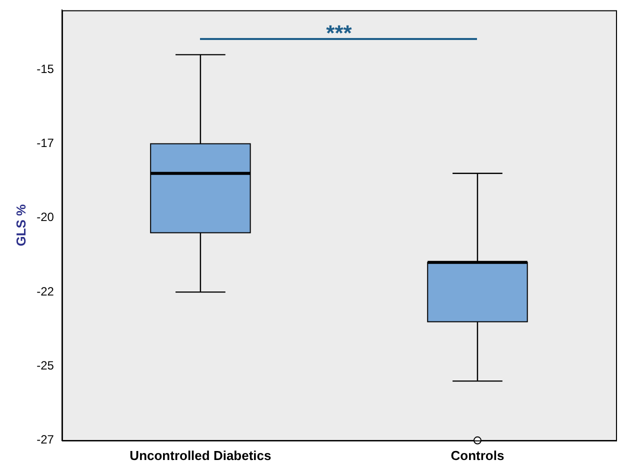  Describe the element at coordinates (45, 365) in the screenshot. I see `y-tick-label: -25` at that location.